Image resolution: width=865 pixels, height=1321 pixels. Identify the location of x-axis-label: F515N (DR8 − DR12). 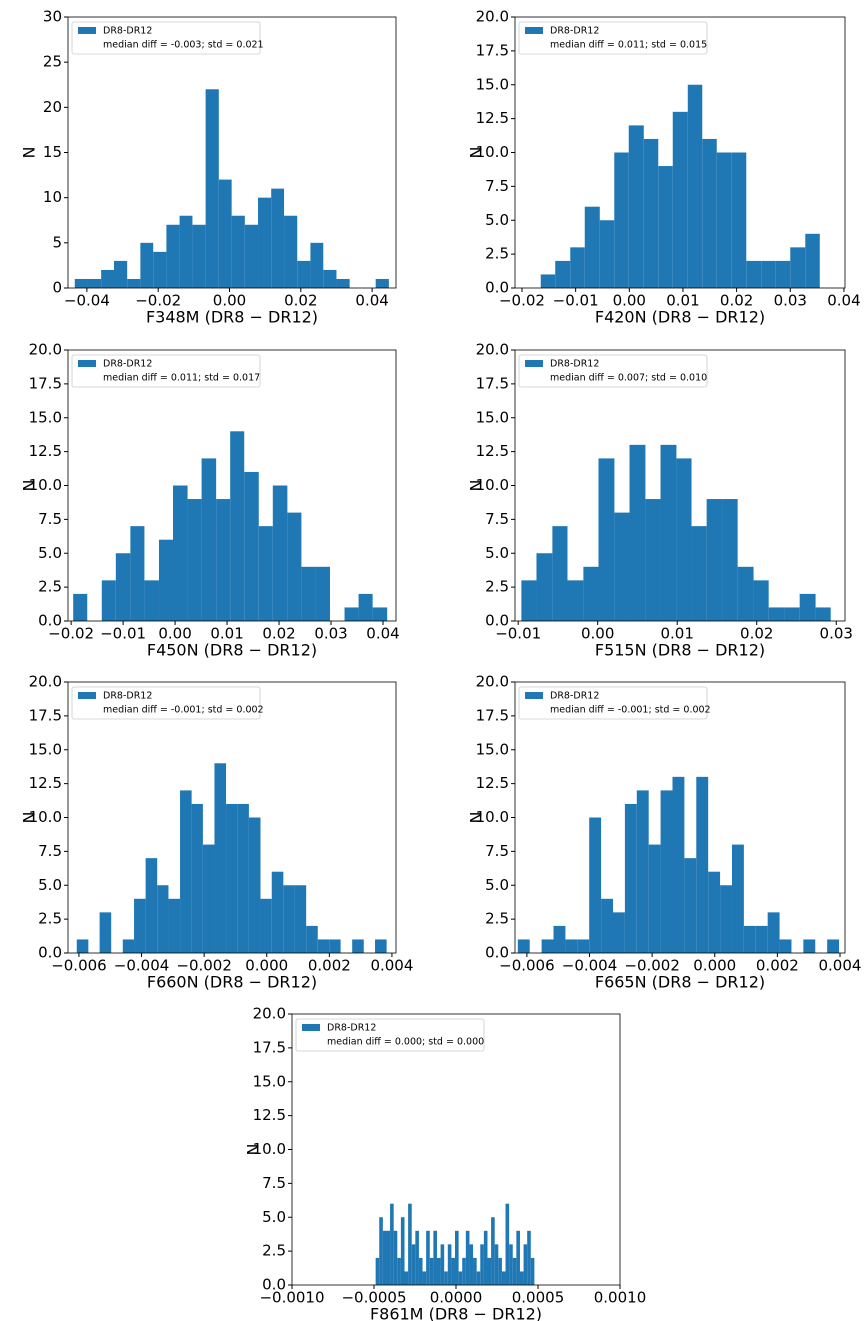
(680, 650).